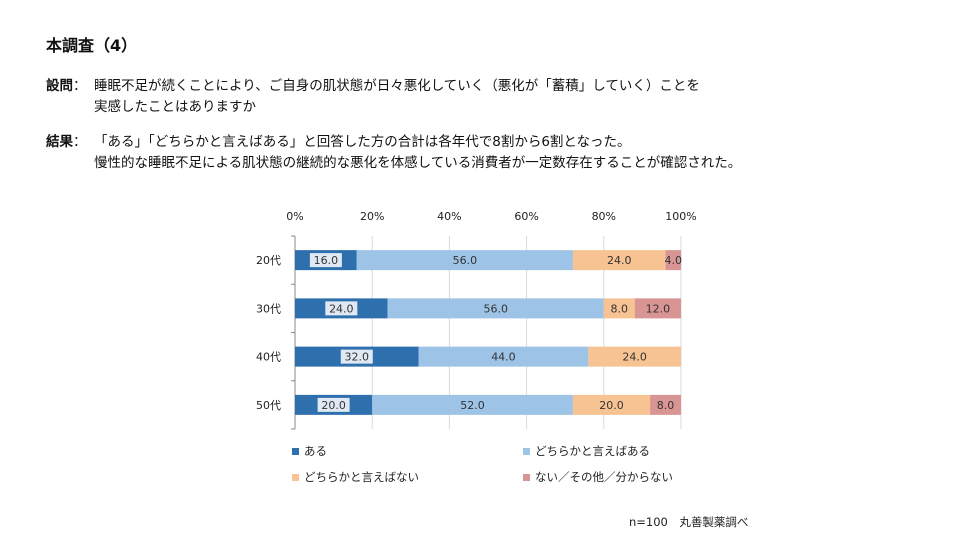 The width and height of the screenshot is (960, 540). Describe the element at coordinates (315, 451) in the screenshot. I see `legend-label: ある` at that location.